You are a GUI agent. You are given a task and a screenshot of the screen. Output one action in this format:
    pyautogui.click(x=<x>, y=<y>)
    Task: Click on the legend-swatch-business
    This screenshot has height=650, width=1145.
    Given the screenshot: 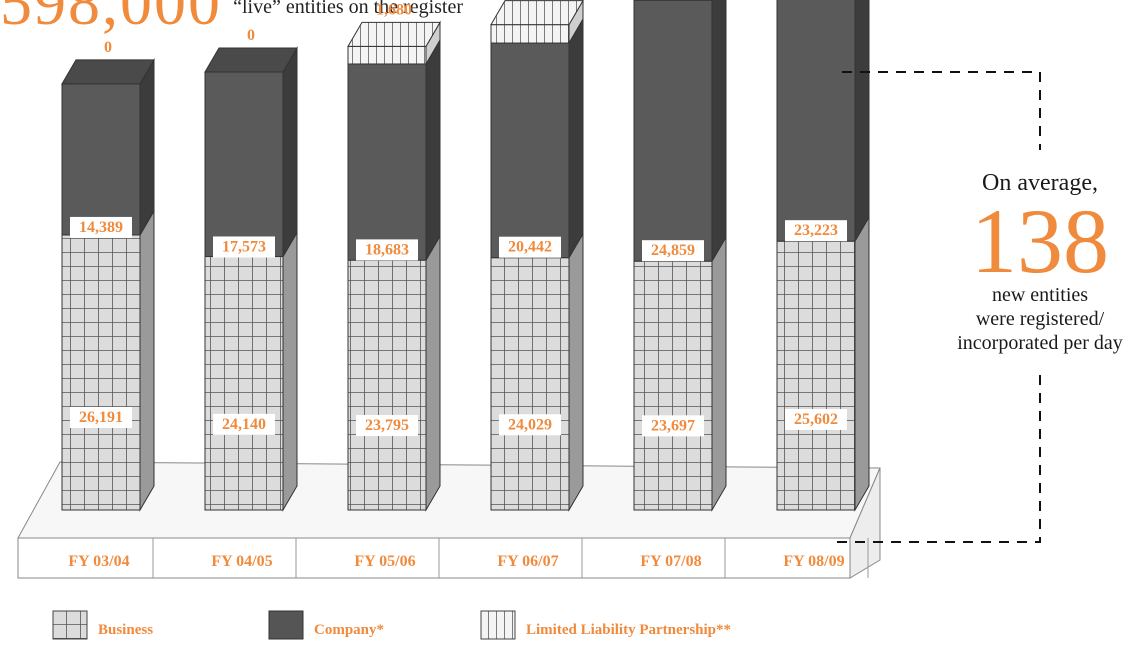 What is the action you would take?
    pyautogui.click(x=70, y=625)
    